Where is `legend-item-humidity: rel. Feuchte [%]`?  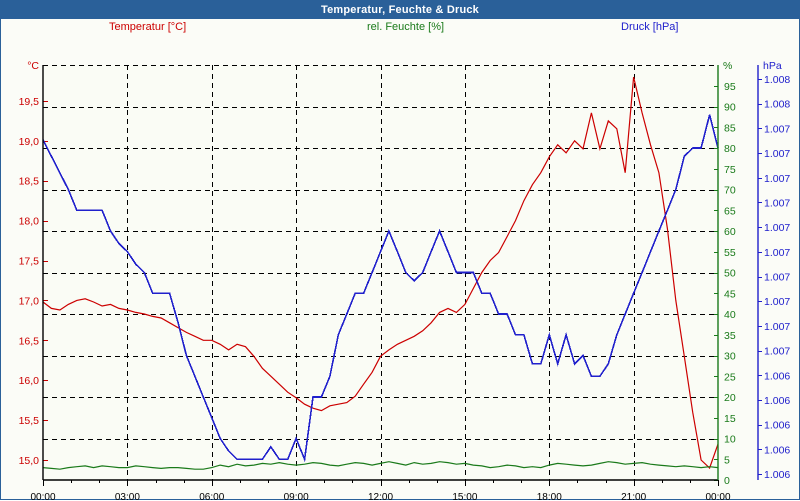
legend-item-humidity: rel. Feuchte [%] is located at coordinates (406, 27).